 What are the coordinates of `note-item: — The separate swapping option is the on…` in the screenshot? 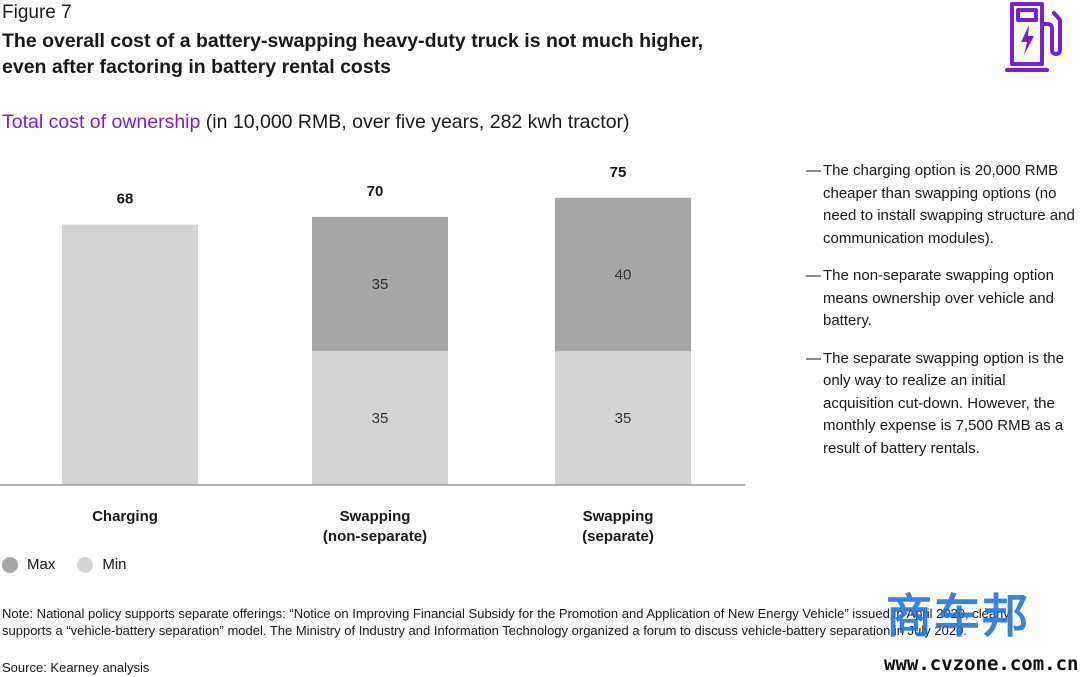 It's located at (942, 404).